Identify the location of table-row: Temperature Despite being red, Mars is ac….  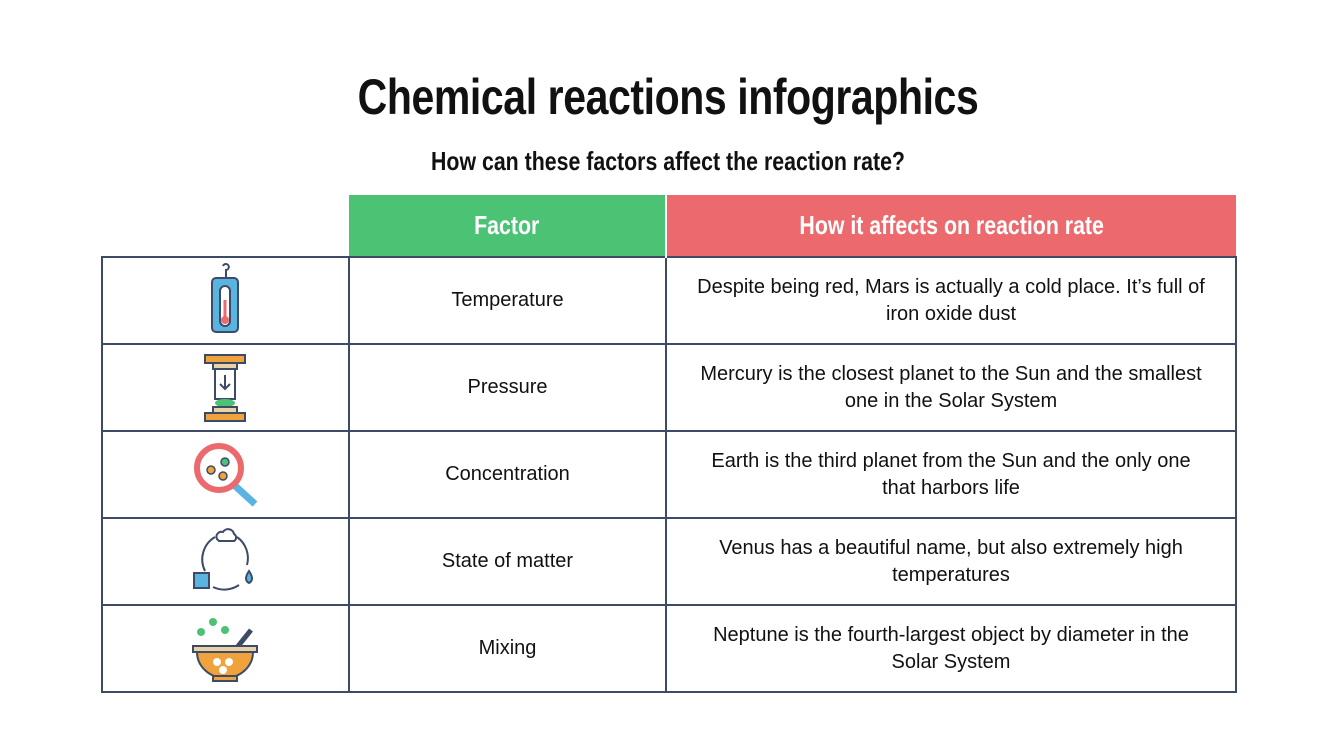
(669, 300).